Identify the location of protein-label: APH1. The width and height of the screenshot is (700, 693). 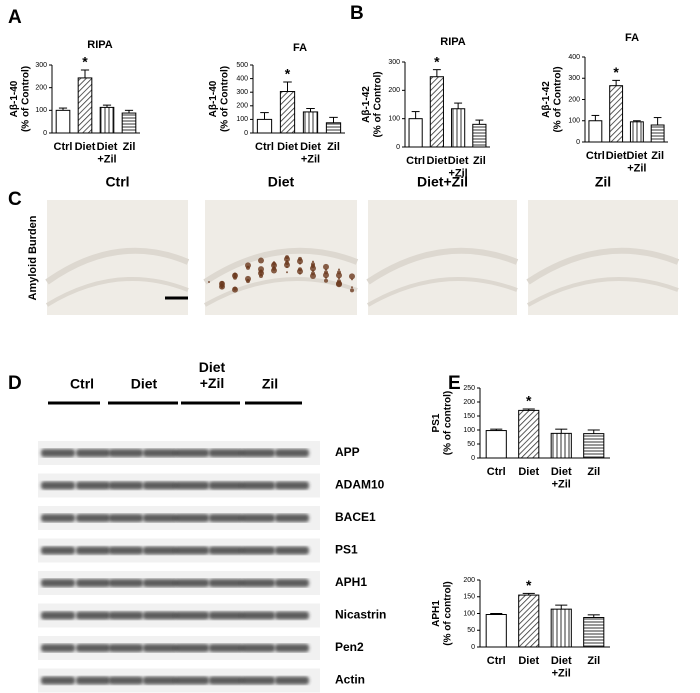
(351, 582).